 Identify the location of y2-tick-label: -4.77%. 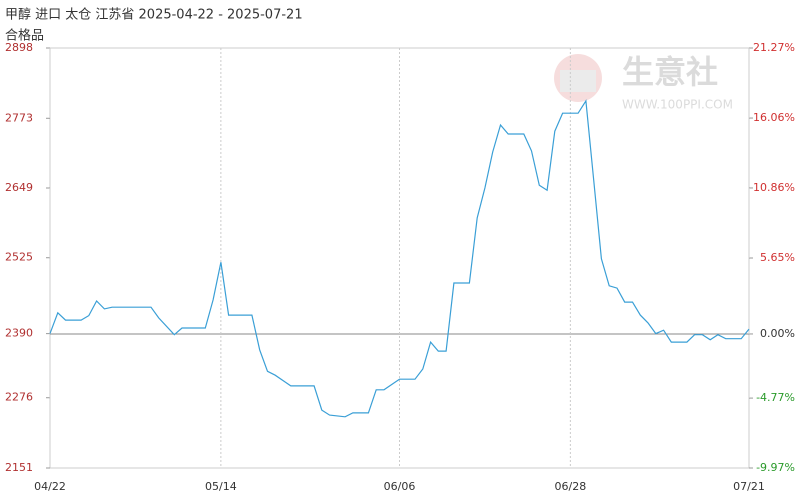
(775, 397).